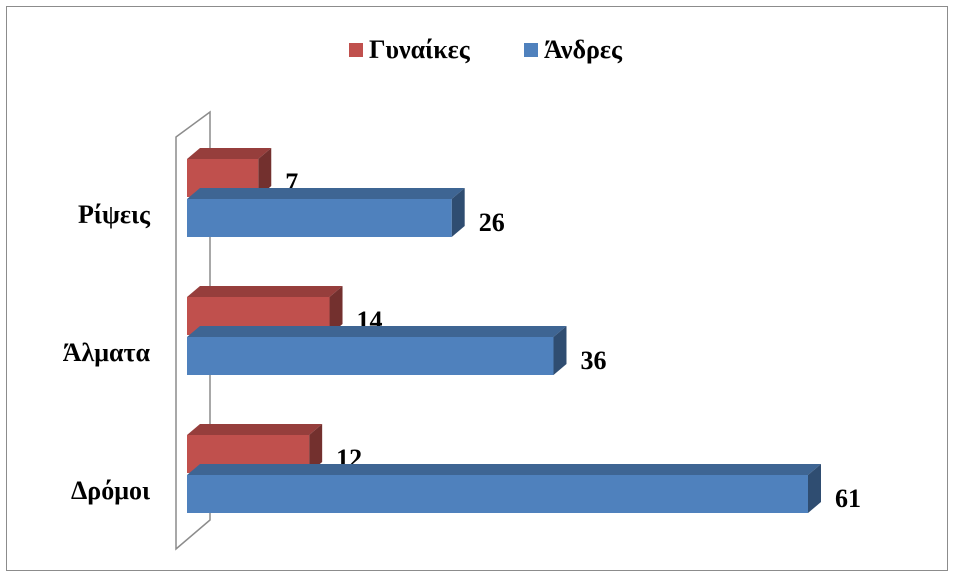 The image size is (956, 577). Describe the element at coordinates (420, 49) in the screenshot. I see `legend-label-women: Γυναίκες` at that location.